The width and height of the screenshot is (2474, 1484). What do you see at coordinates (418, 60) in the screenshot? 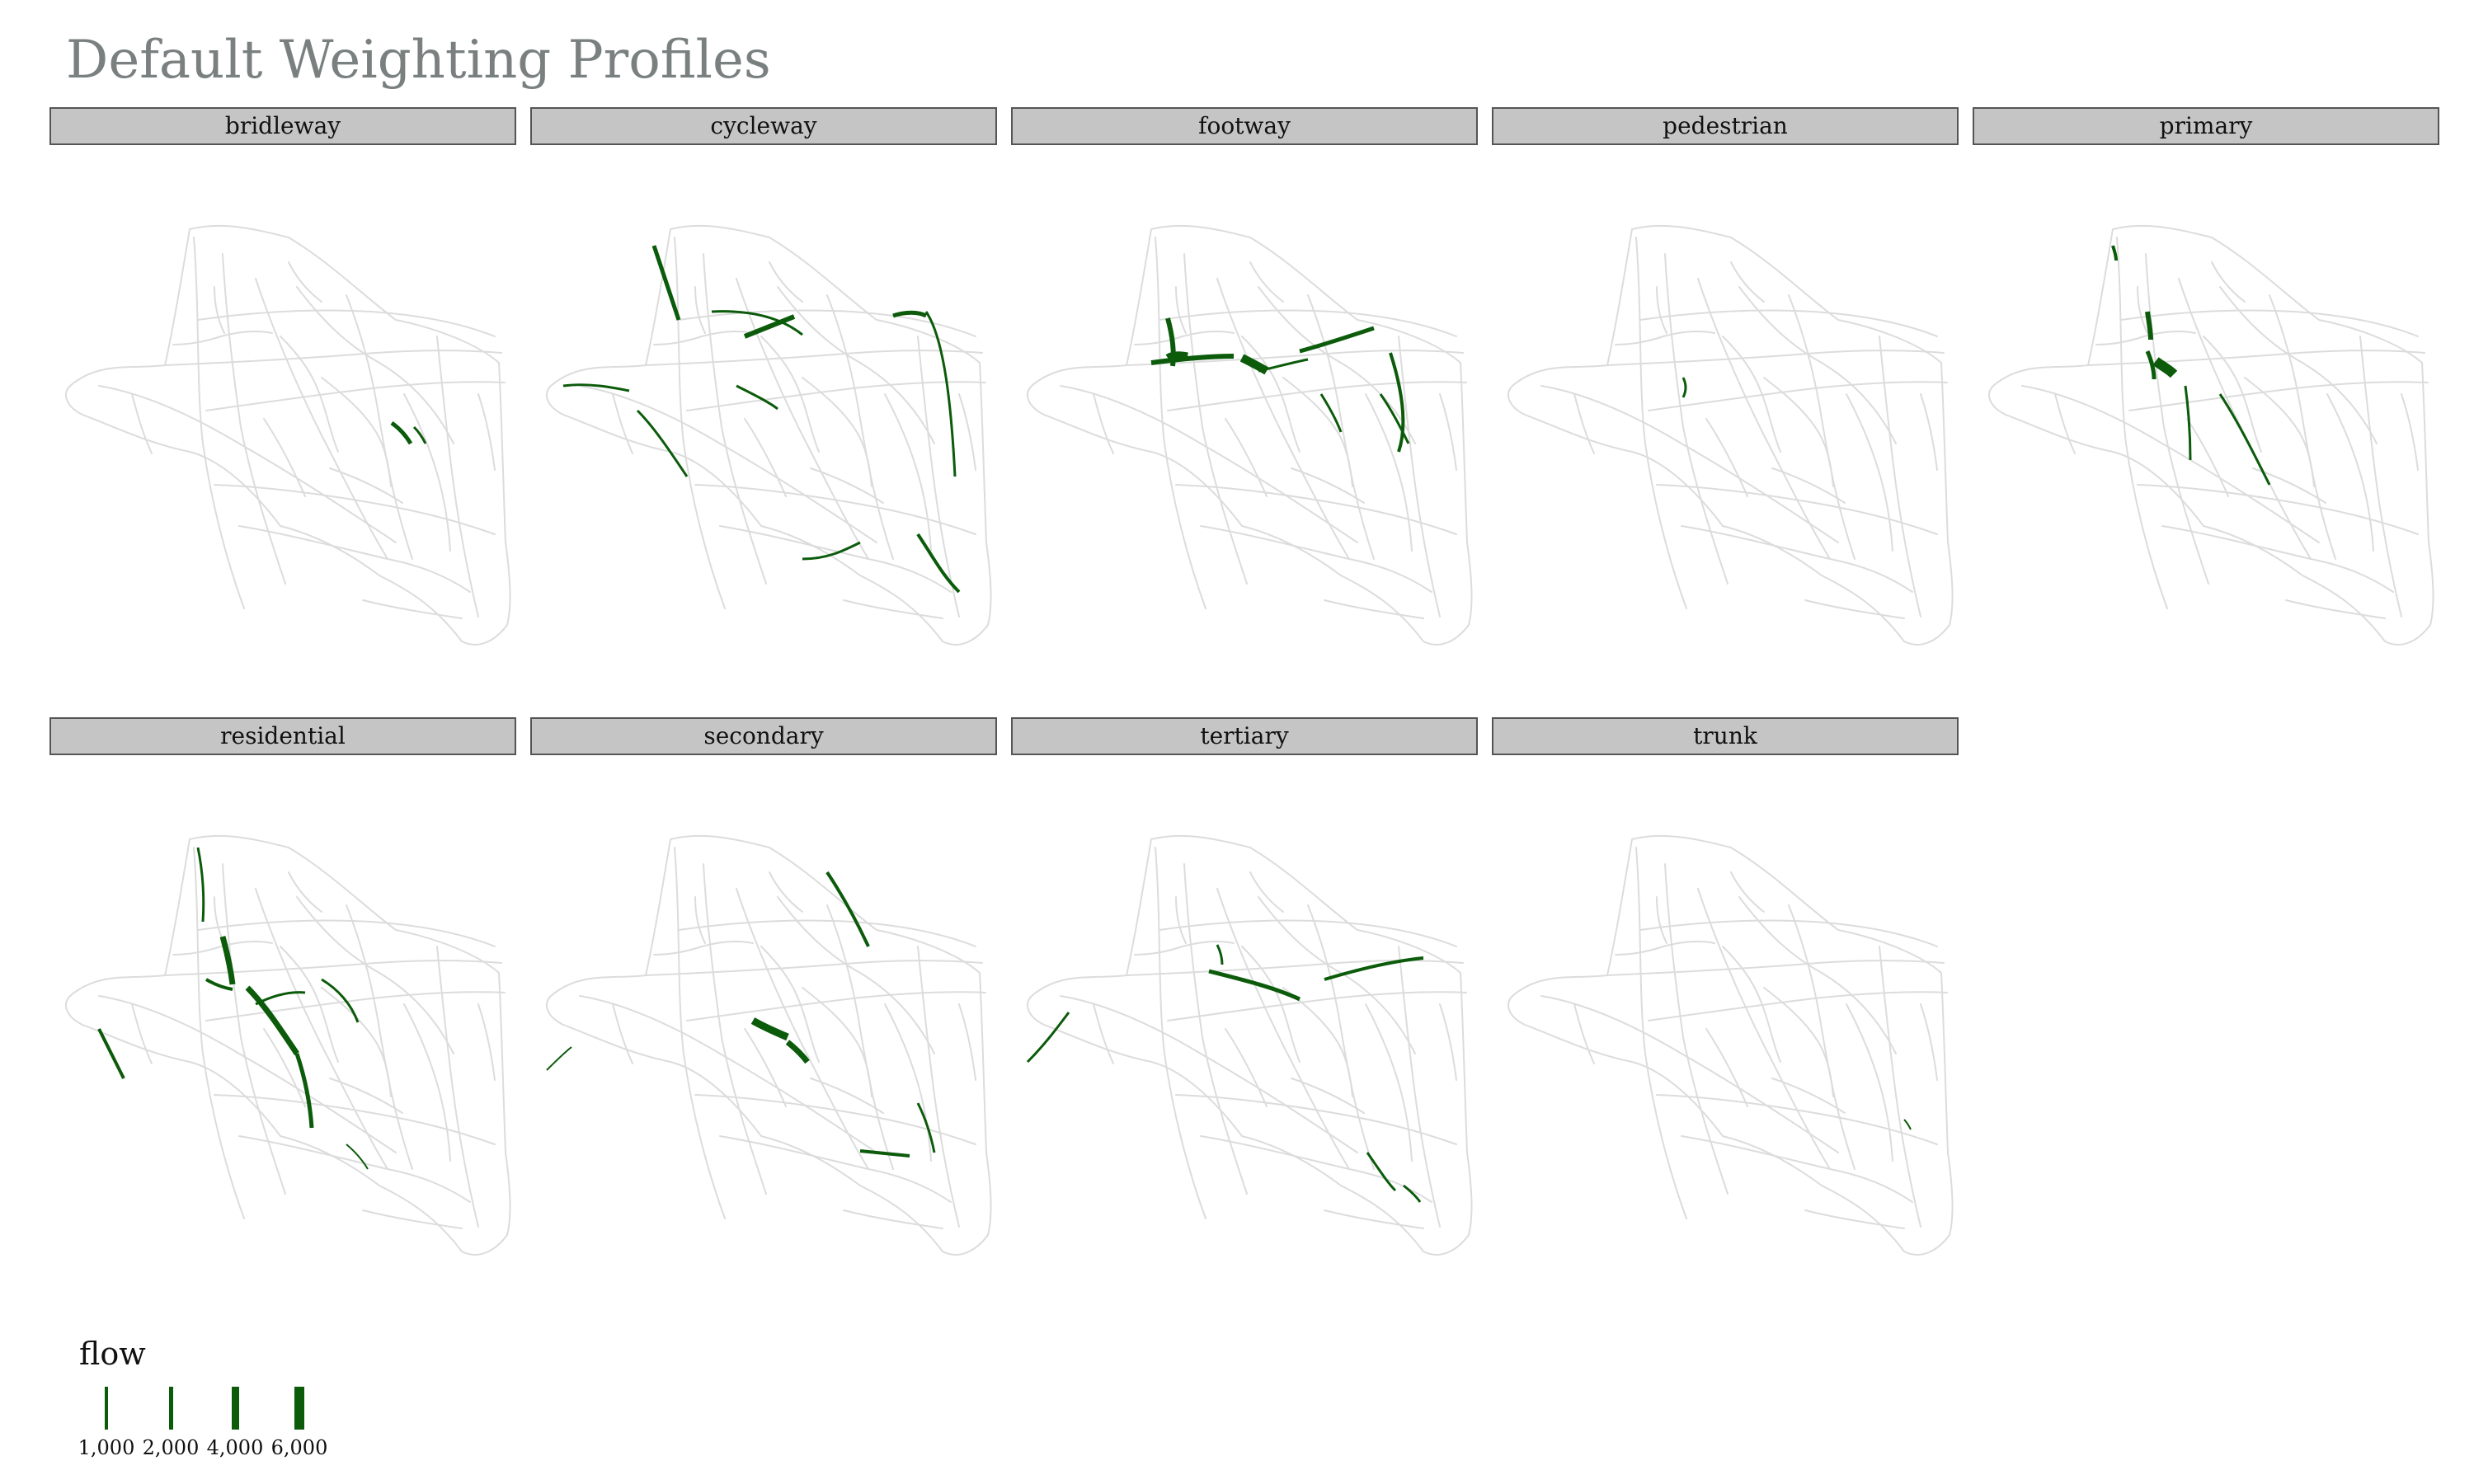
I see `page-title: Default Weighting Profiles` at bounding box center [418, 60].